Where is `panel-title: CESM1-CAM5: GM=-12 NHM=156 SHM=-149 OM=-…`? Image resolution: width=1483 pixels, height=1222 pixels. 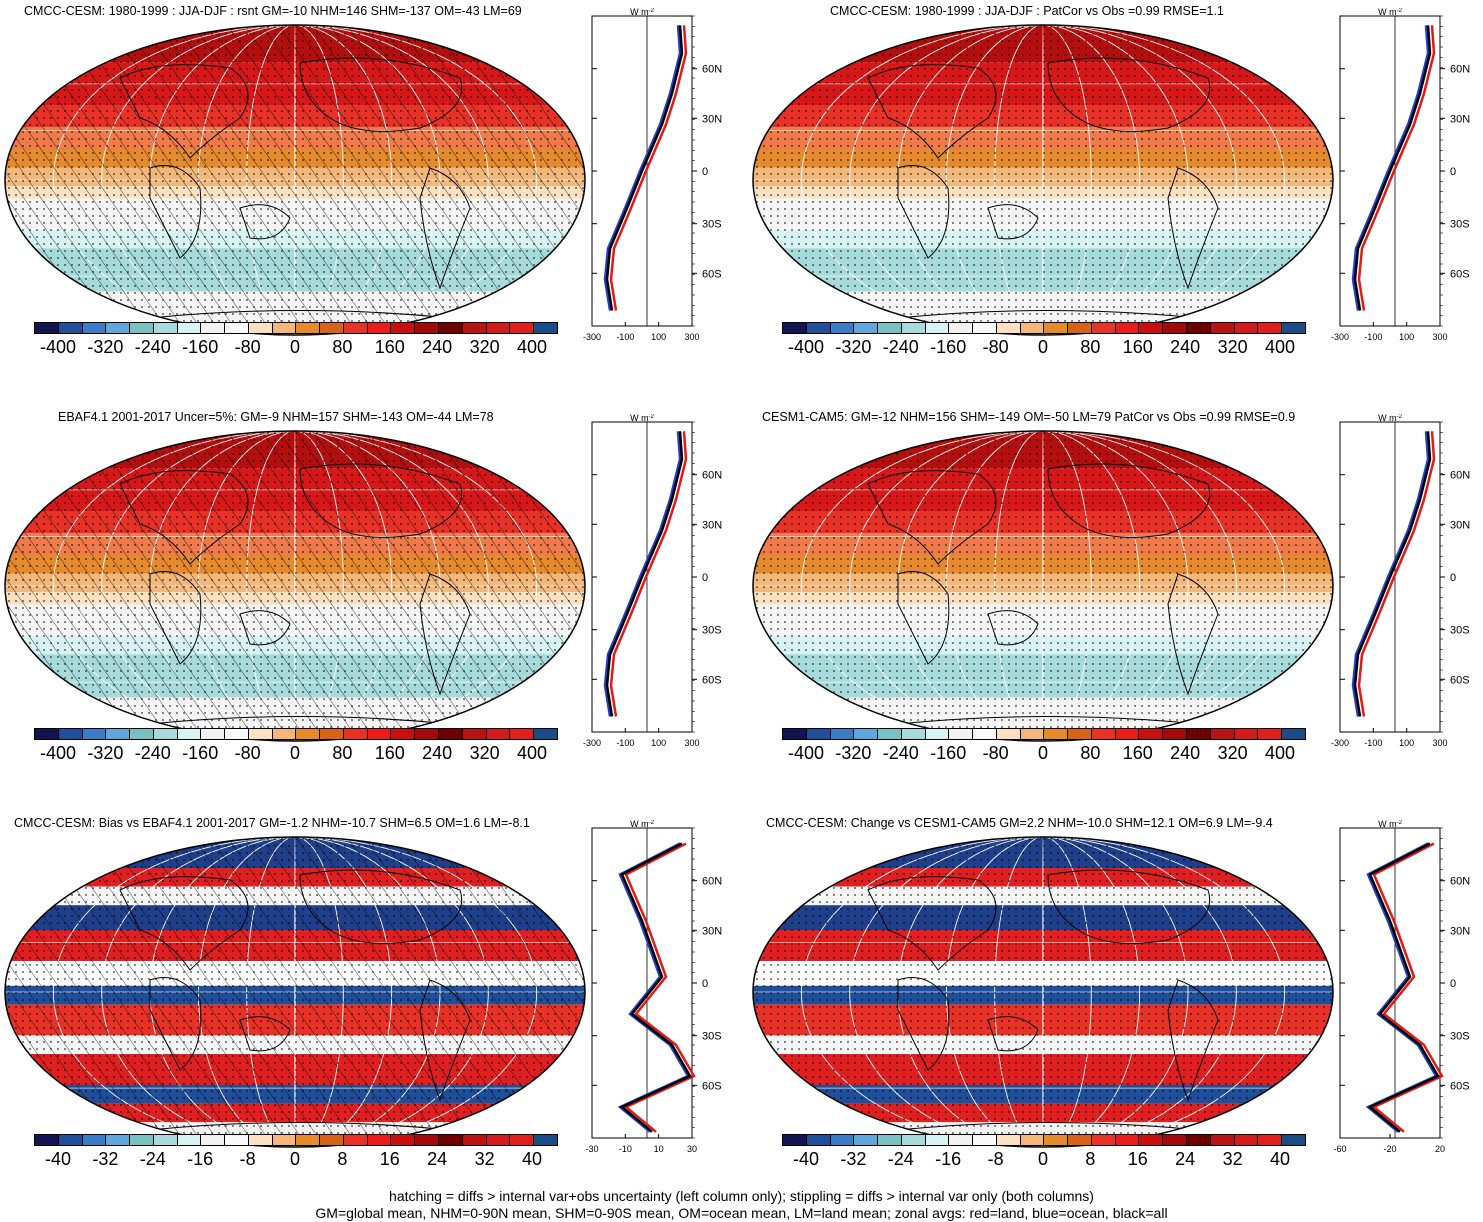
panel-title: CESM1-CAM5: GM=-12 NHM=156 SHM=-149 OM=-… is located at coordinates (1029, 417).